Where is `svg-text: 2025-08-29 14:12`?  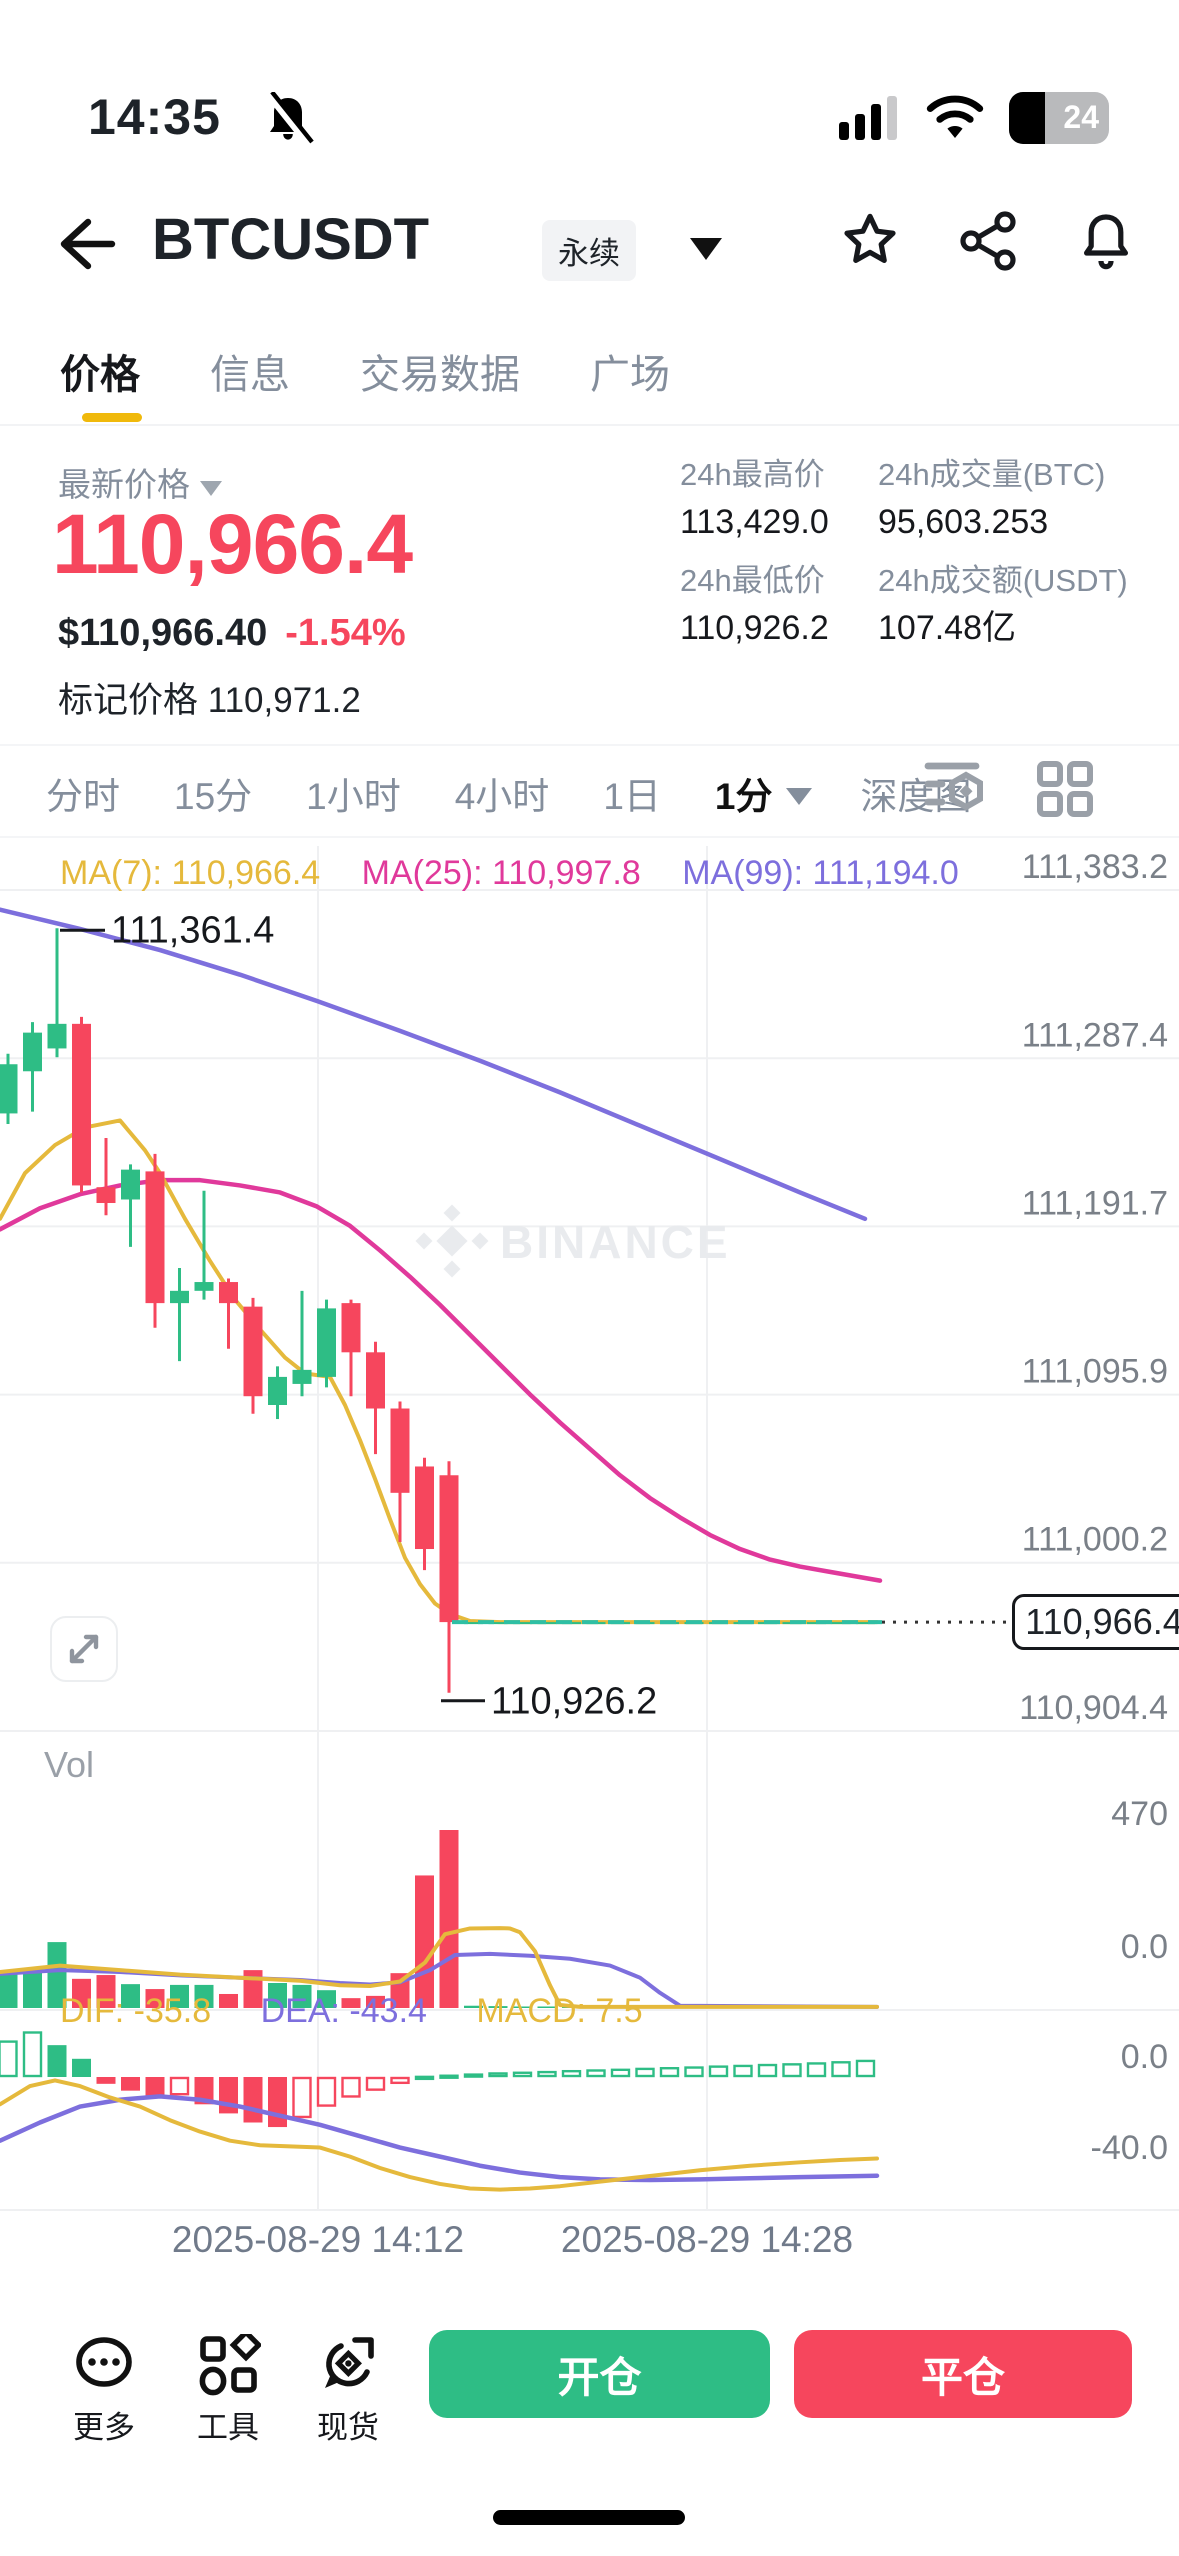 svg-text: 2025-08-29 14:12 is located at coordinates (318, 2239).